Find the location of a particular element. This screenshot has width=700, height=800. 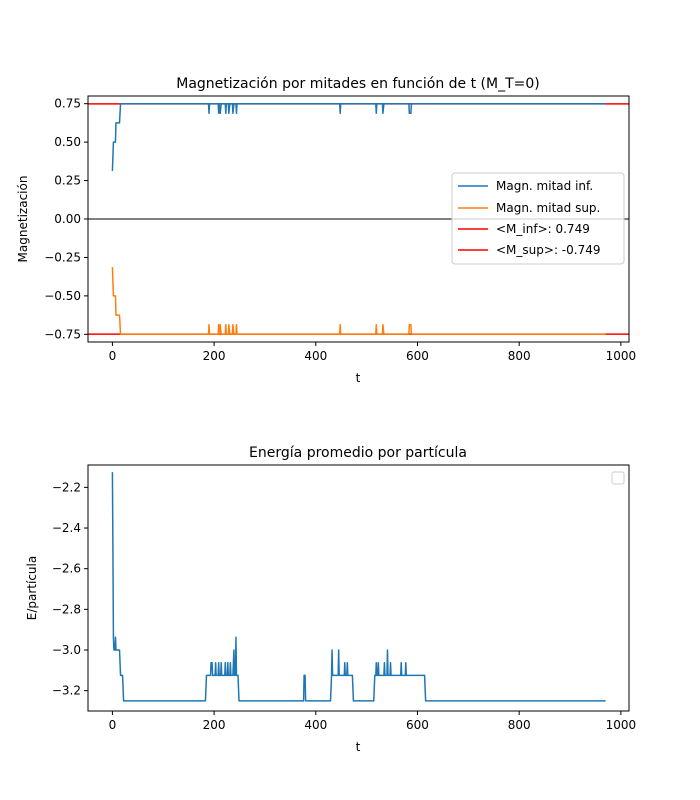

legend is located at coordinates (618, 478).